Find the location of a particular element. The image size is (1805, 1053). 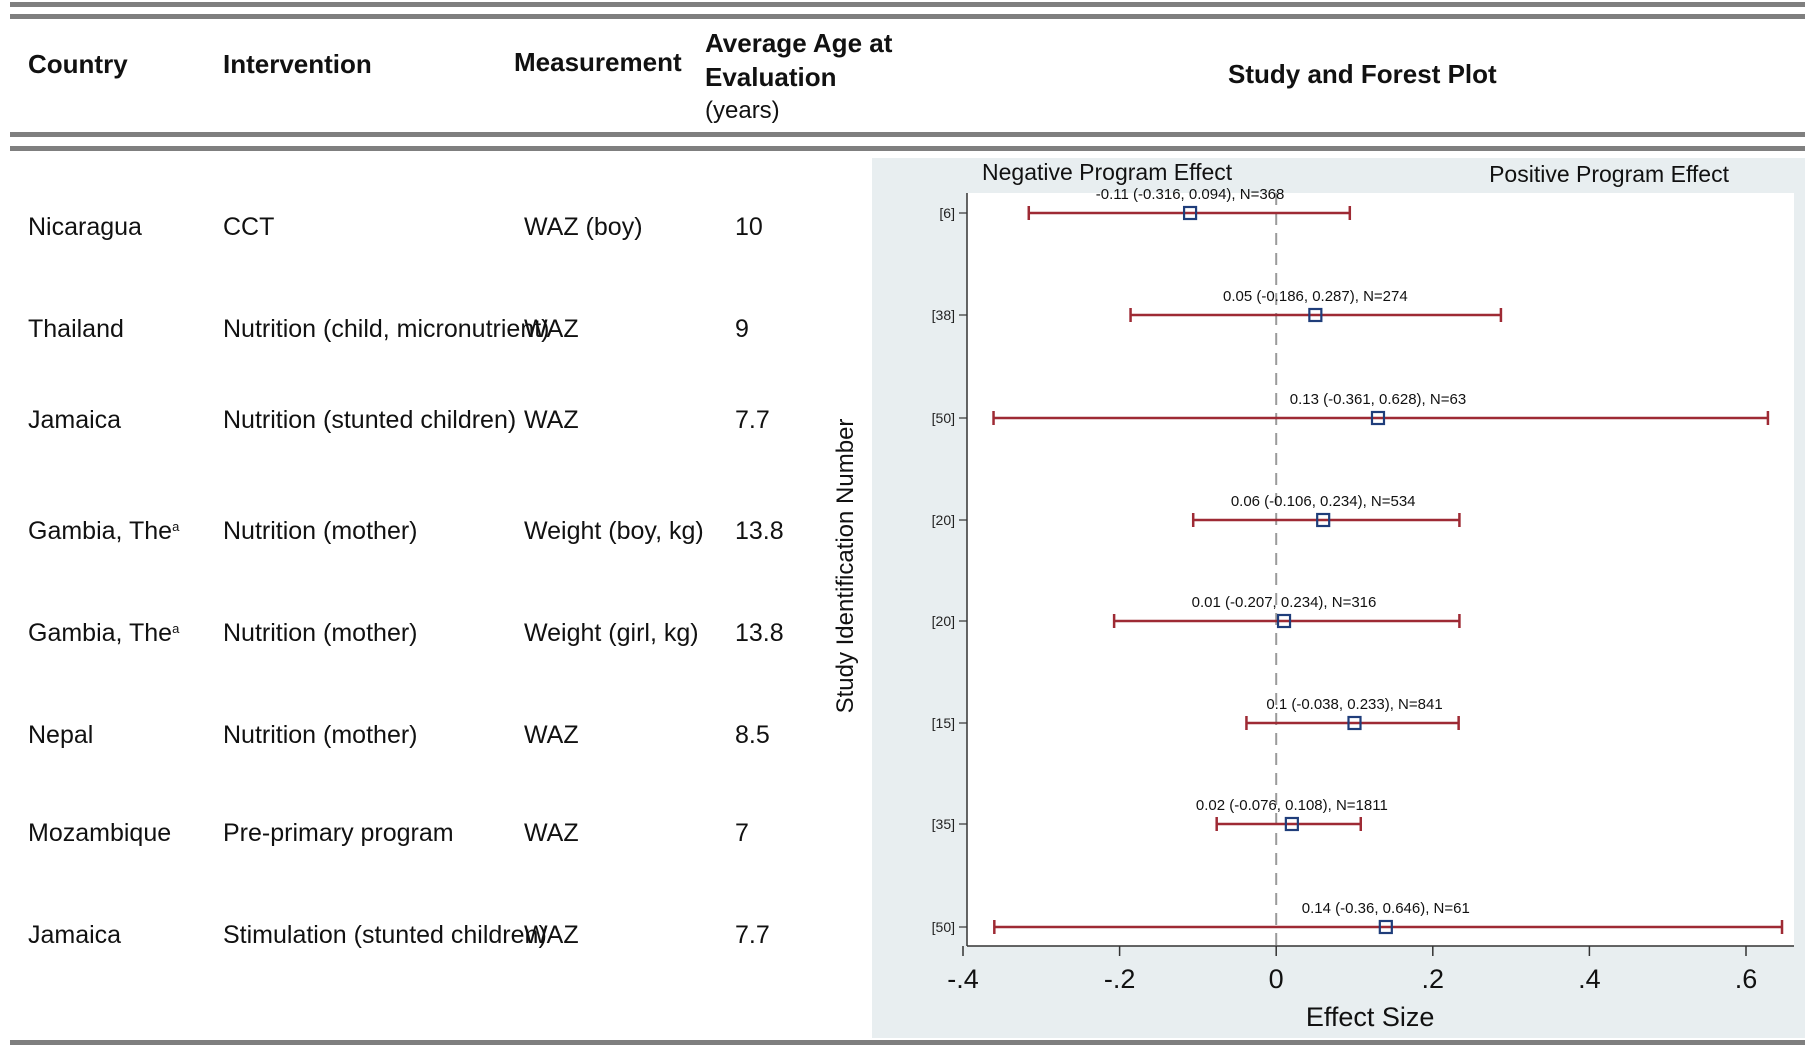

cell-intervention: Nutrition (child, micronutrient) is located at coordinates (386, 329).